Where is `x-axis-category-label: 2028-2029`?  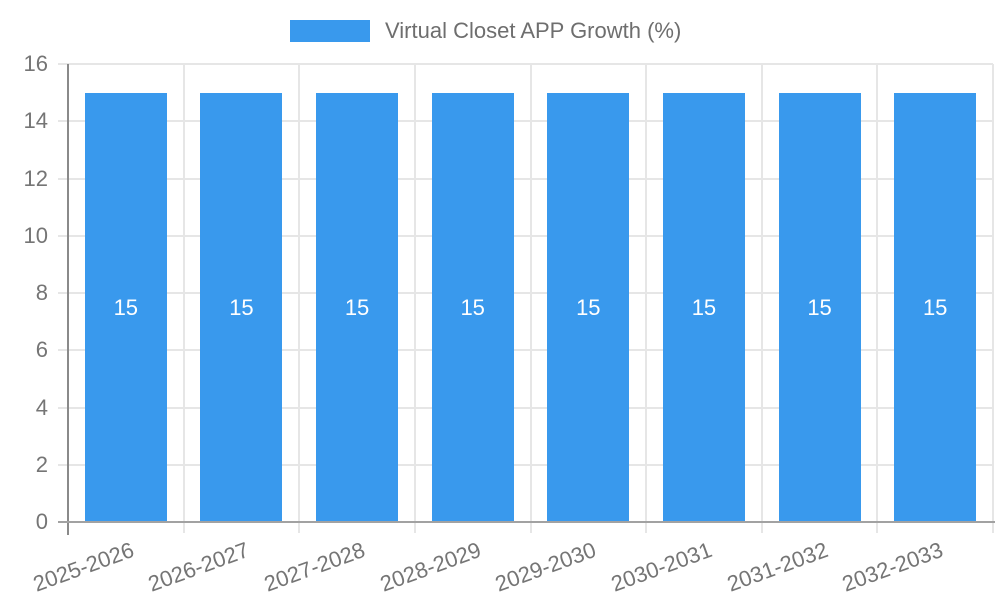
x-axis-category-label: 2028-2029 is located at coordinates (430, 567).